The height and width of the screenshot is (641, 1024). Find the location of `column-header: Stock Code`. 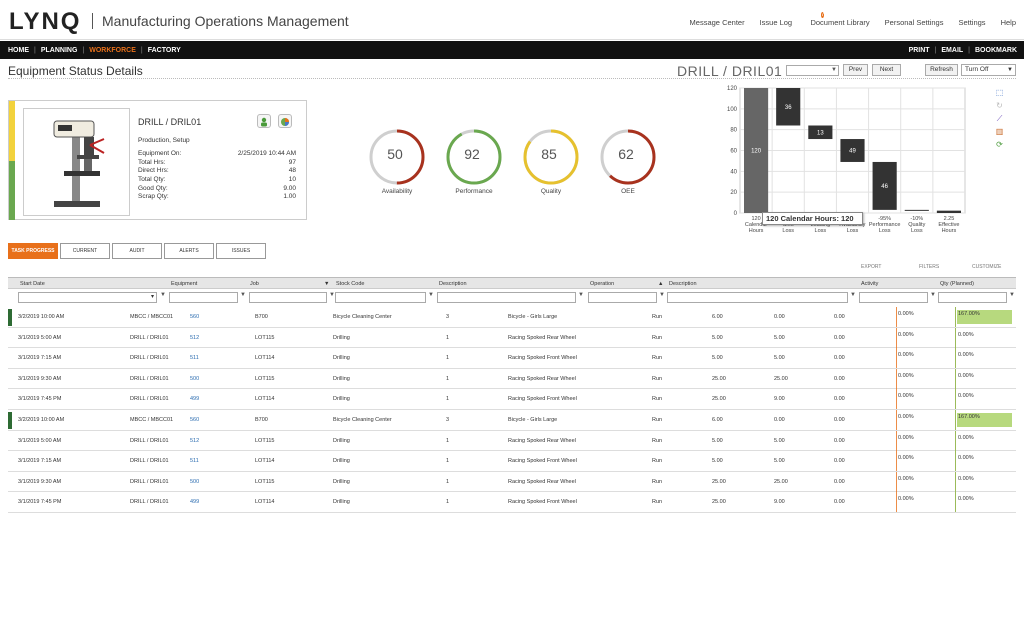

column-header: Stock Code is located at coordinates (350, 284).